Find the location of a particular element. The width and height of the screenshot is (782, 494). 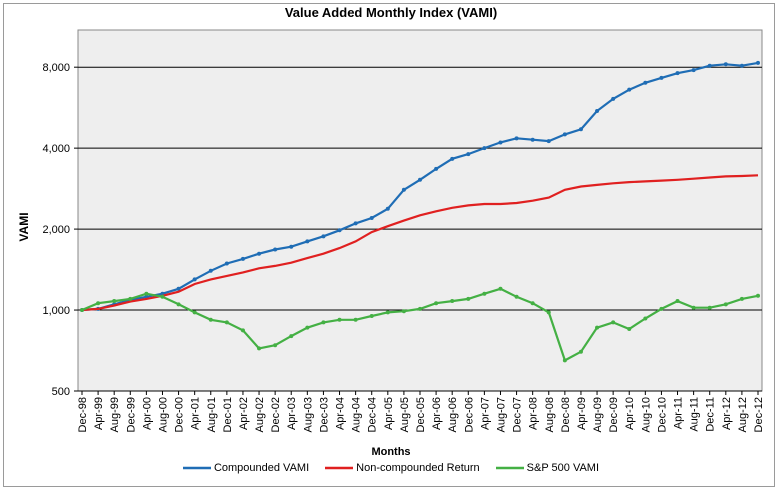

x-tick-label: Dec-03 is located at coordinates (324, 414).